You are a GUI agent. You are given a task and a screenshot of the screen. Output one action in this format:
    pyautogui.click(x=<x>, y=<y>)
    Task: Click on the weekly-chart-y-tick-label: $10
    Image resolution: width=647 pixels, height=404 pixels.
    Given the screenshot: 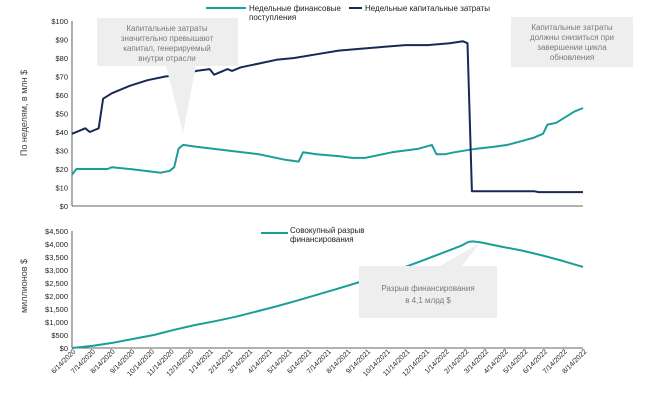 What is the action you would take?
    pyautogui.click(x=61, y=188)
    